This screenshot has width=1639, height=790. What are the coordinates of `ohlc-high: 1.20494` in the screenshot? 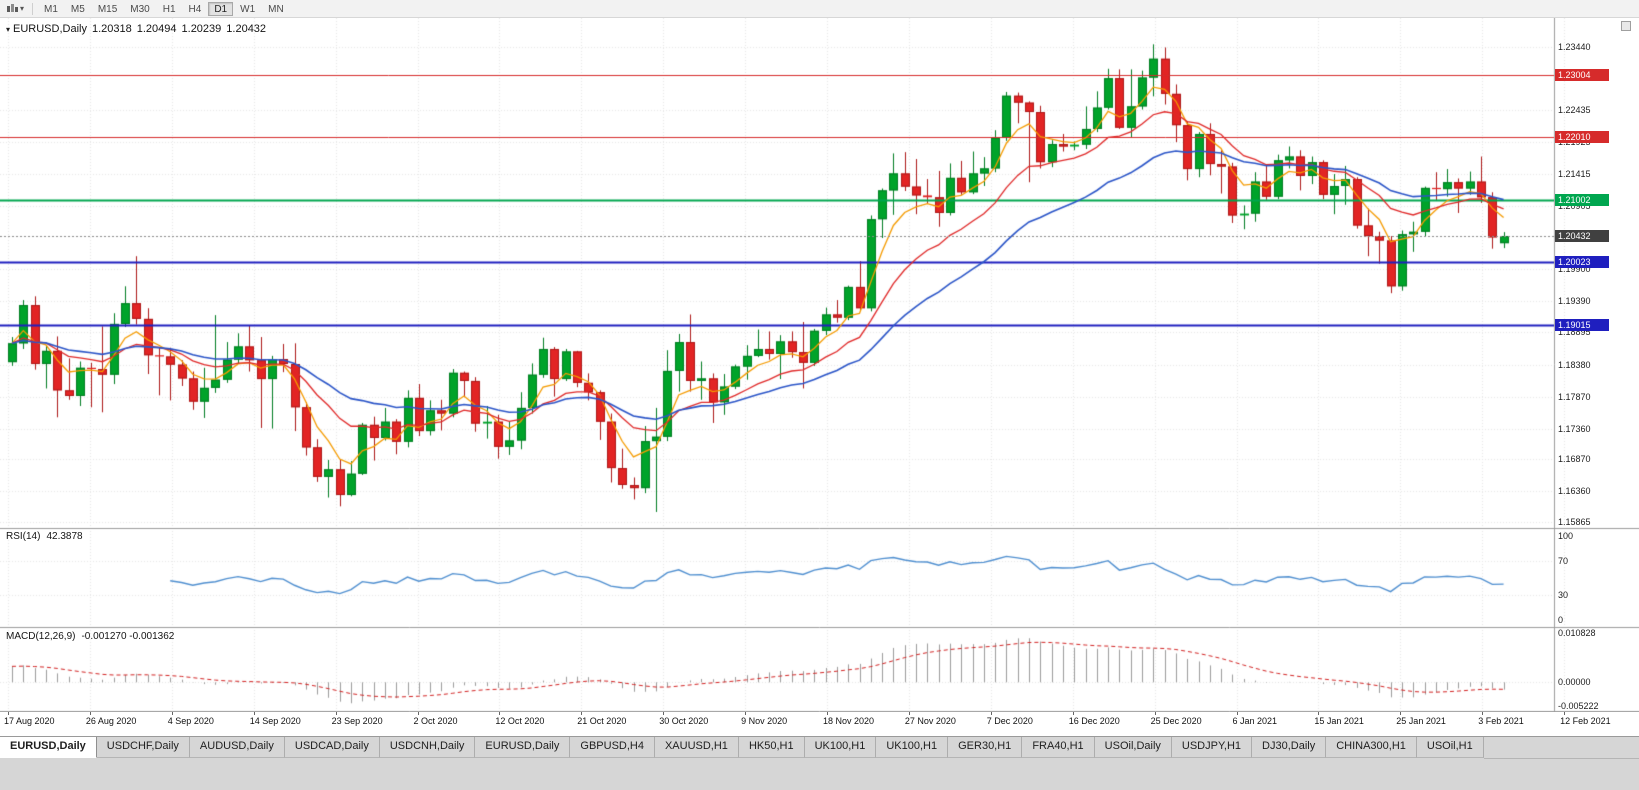 It's located at (156, 29).